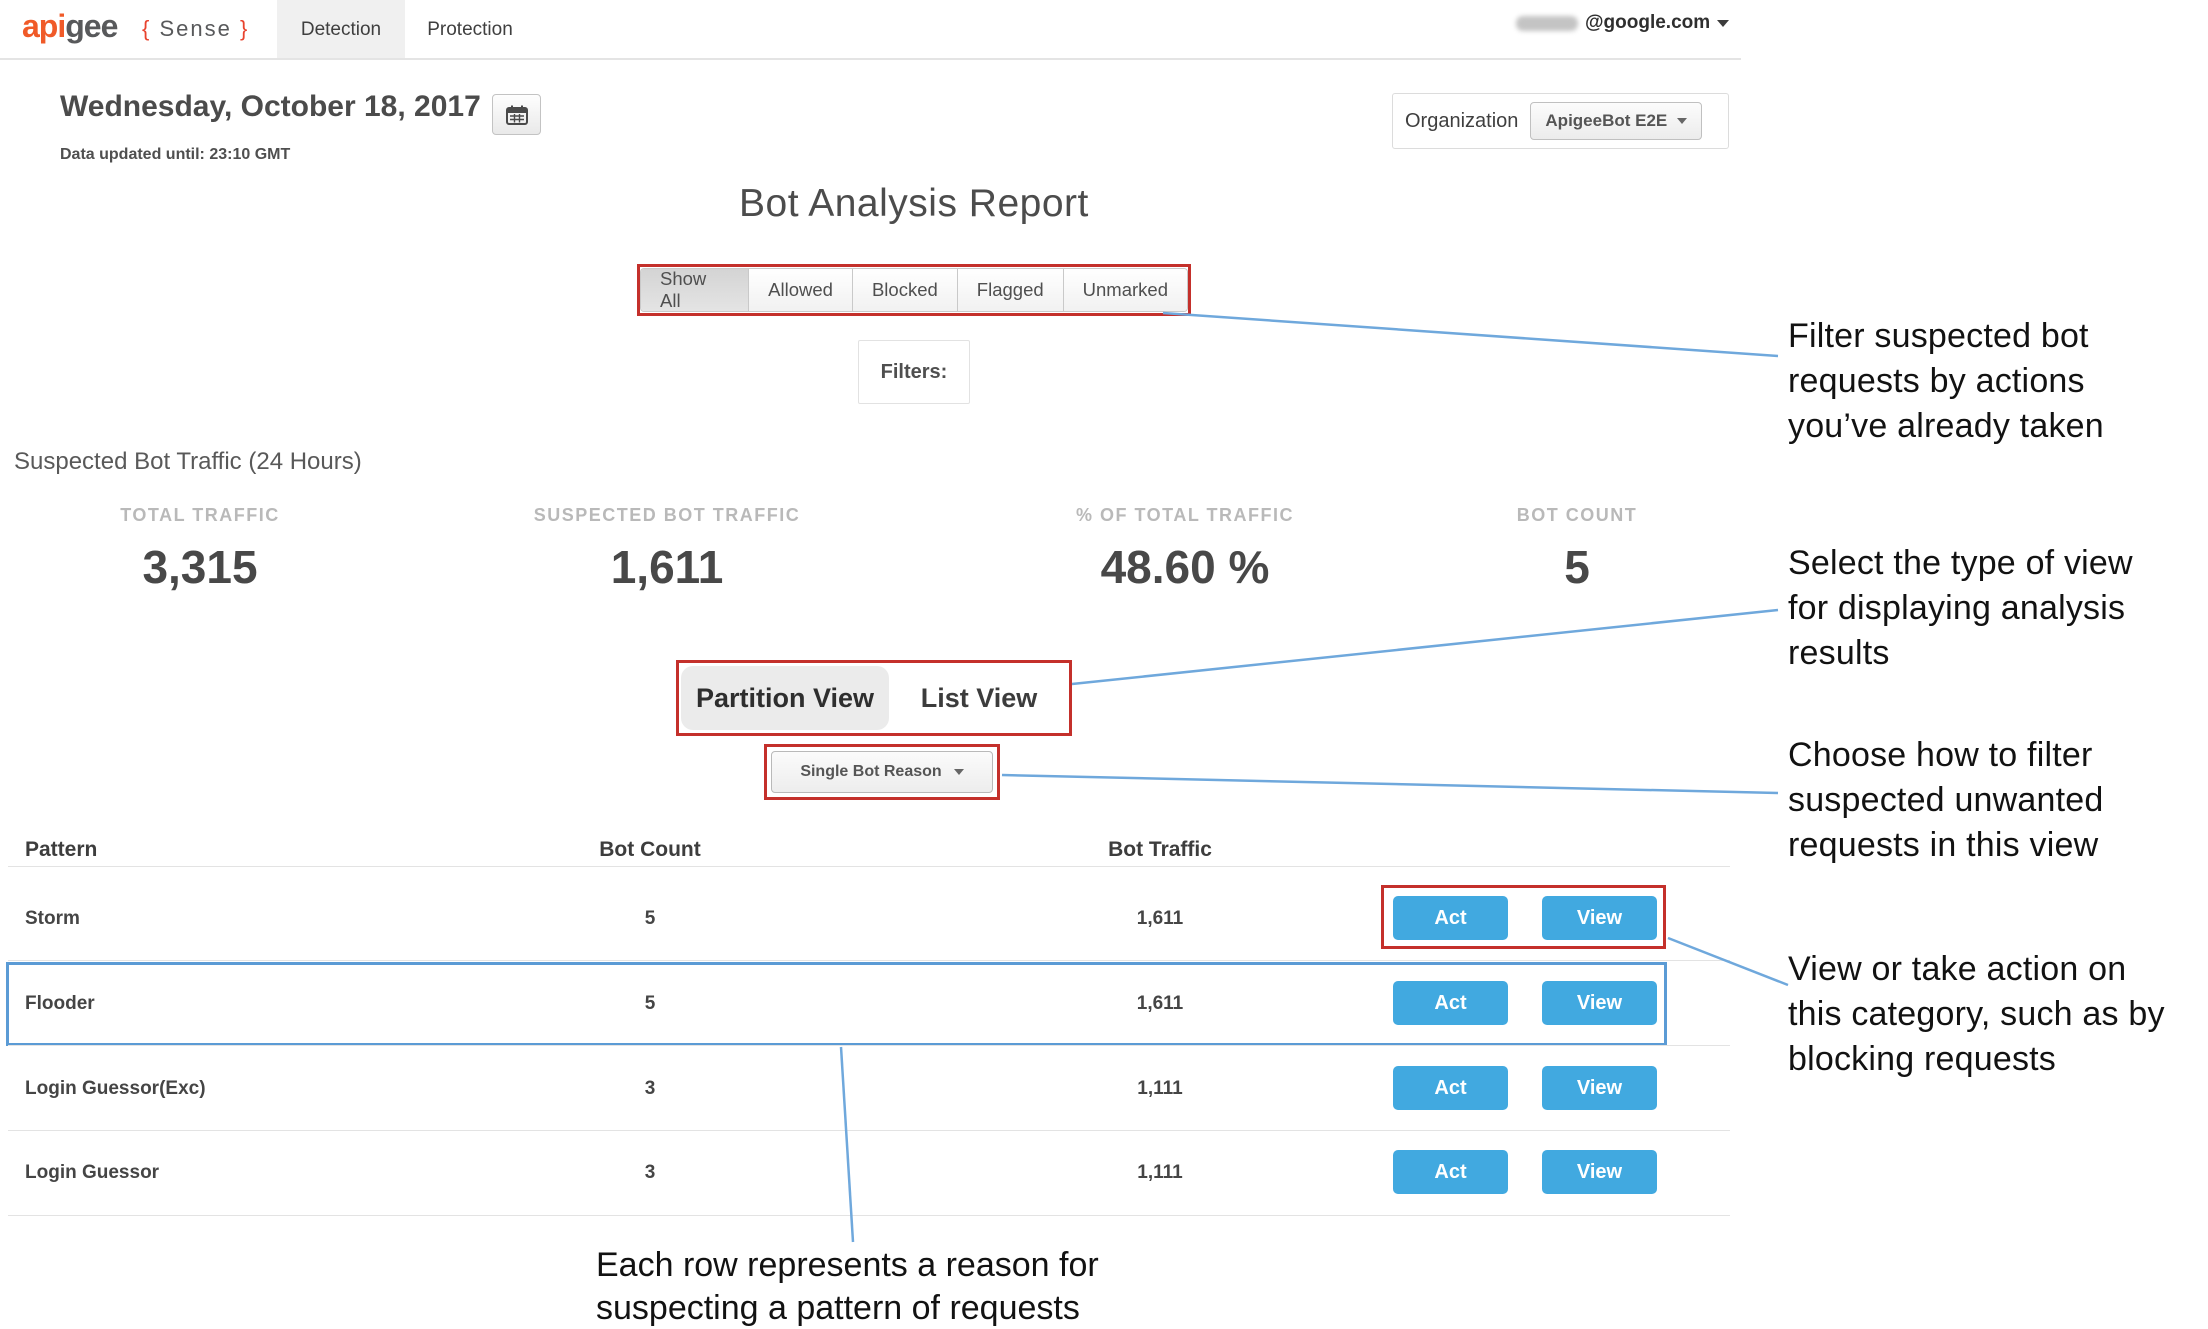 The height and width of the screenshot is (1329, 2208). What do you see at coordinates (1547, 23) in the screenshot?
I see `redacted-username` at bounding box center [1547, 23].